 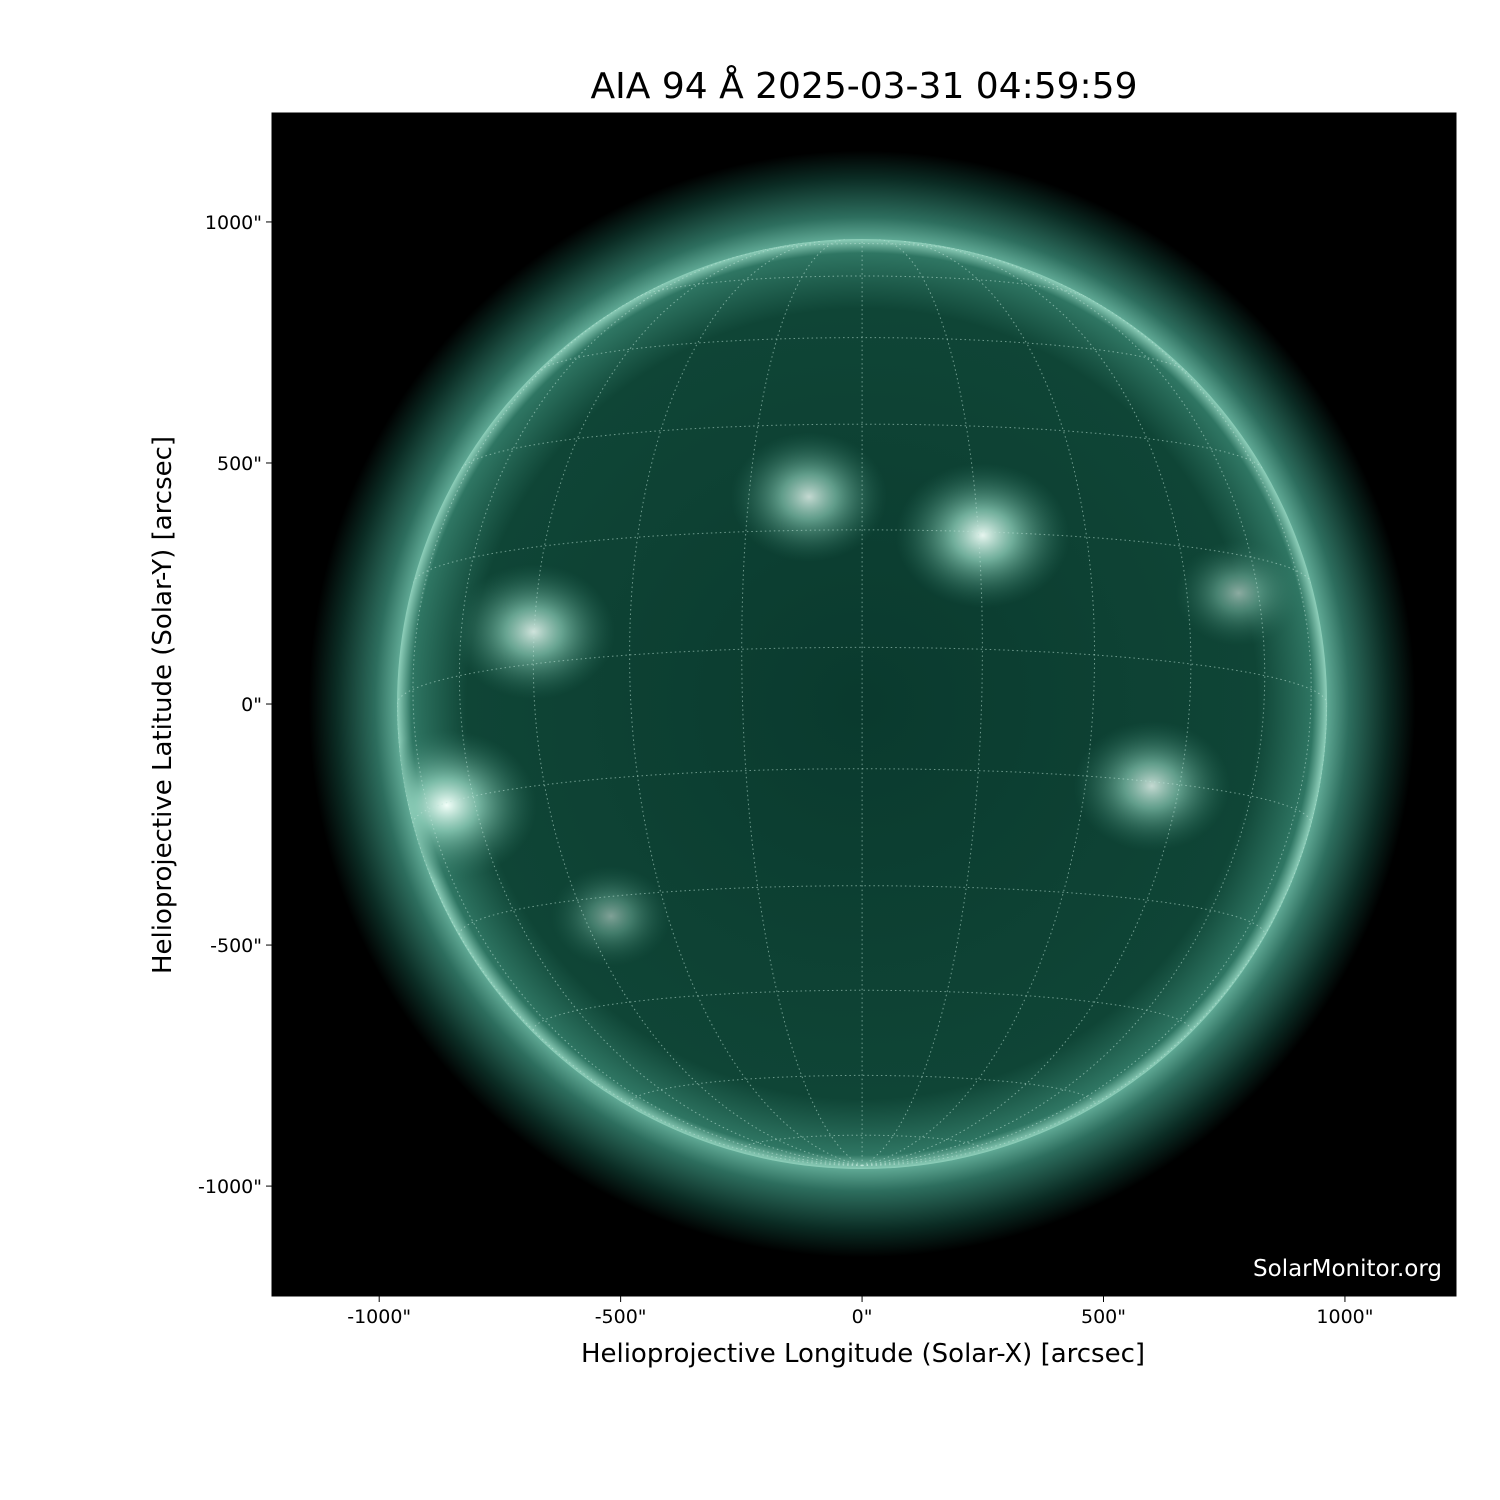 What do you see at coordinates (233, 223) in the screenshot?
I see `y-tick-label: 1000"` at bounding box center [233, 223].